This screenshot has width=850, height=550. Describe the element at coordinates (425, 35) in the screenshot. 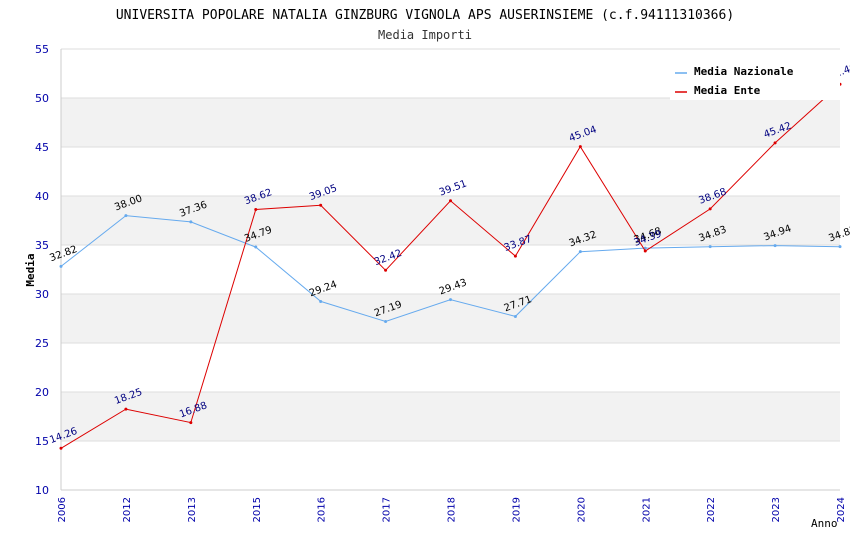

I see `chart-subtitle: Media Importi` at that location.